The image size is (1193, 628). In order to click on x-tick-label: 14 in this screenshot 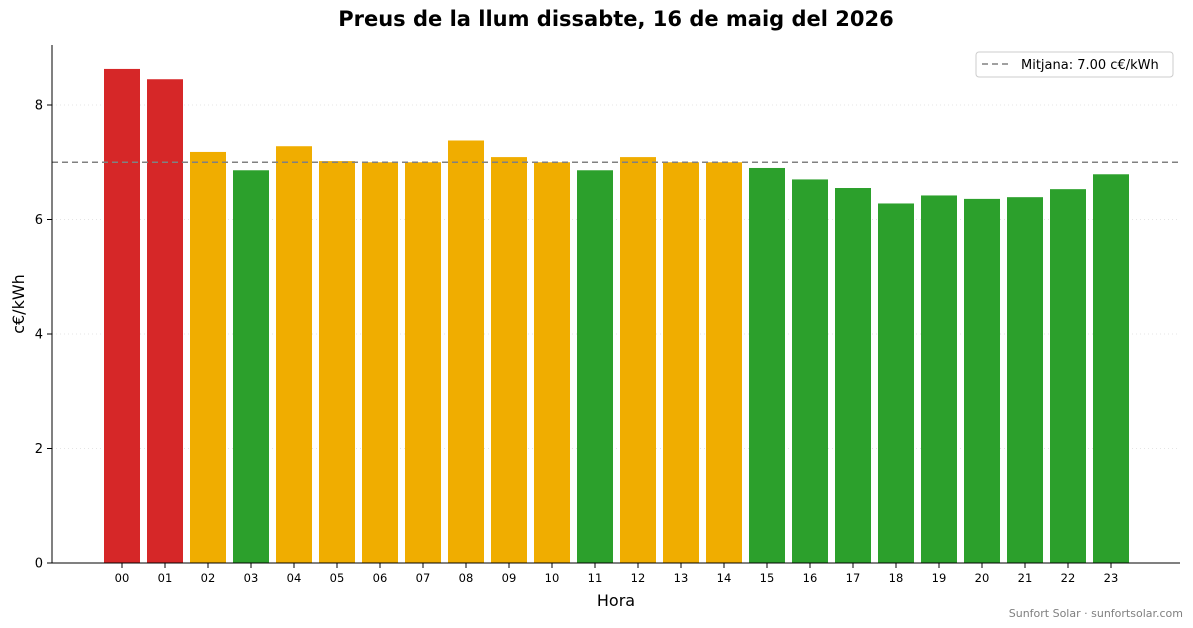, I will do `click(724, 578)`.